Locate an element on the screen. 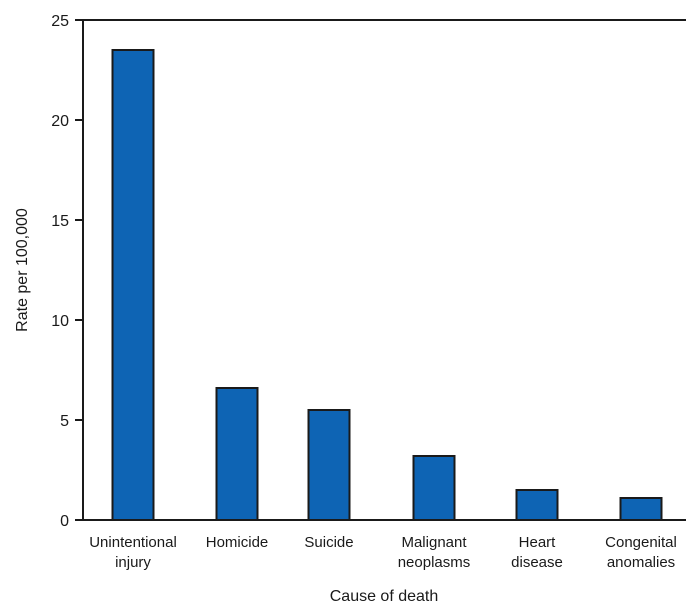 The width and height of the screenshot is (686, 609). y-tick-label: 15 is located at coordinates (60, 221).